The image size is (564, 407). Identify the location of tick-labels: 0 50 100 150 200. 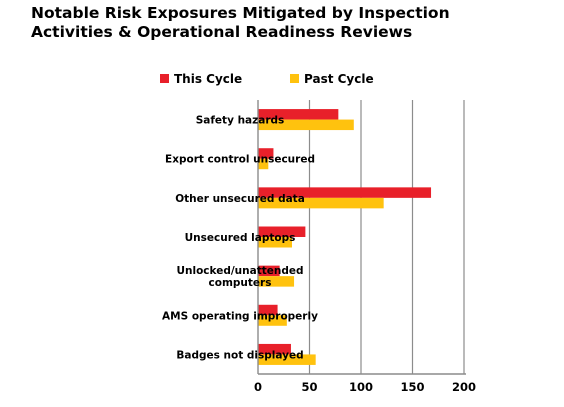
(365, 387).